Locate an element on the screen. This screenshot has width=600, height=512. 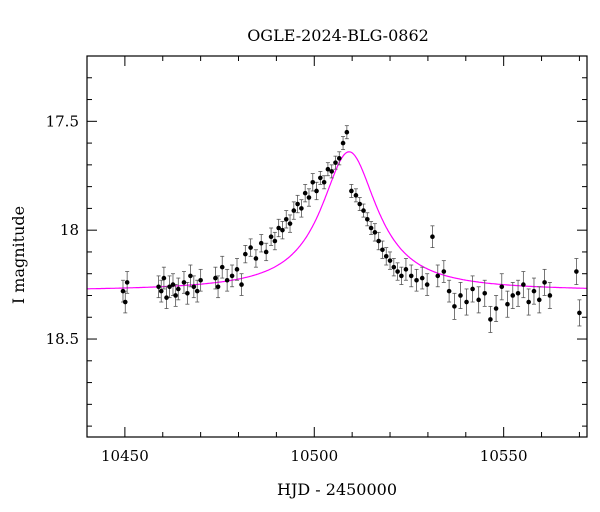
x-tick-label: 10500 is located at coordinates (314, 456).